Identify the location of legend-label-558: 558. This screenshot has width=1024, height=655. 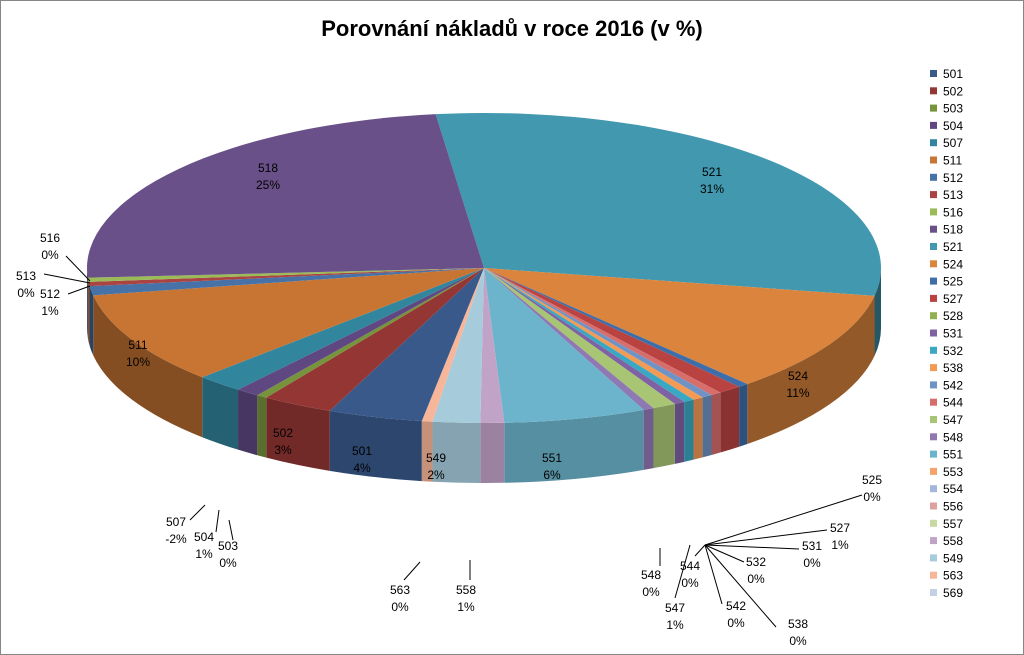
(953, 541).